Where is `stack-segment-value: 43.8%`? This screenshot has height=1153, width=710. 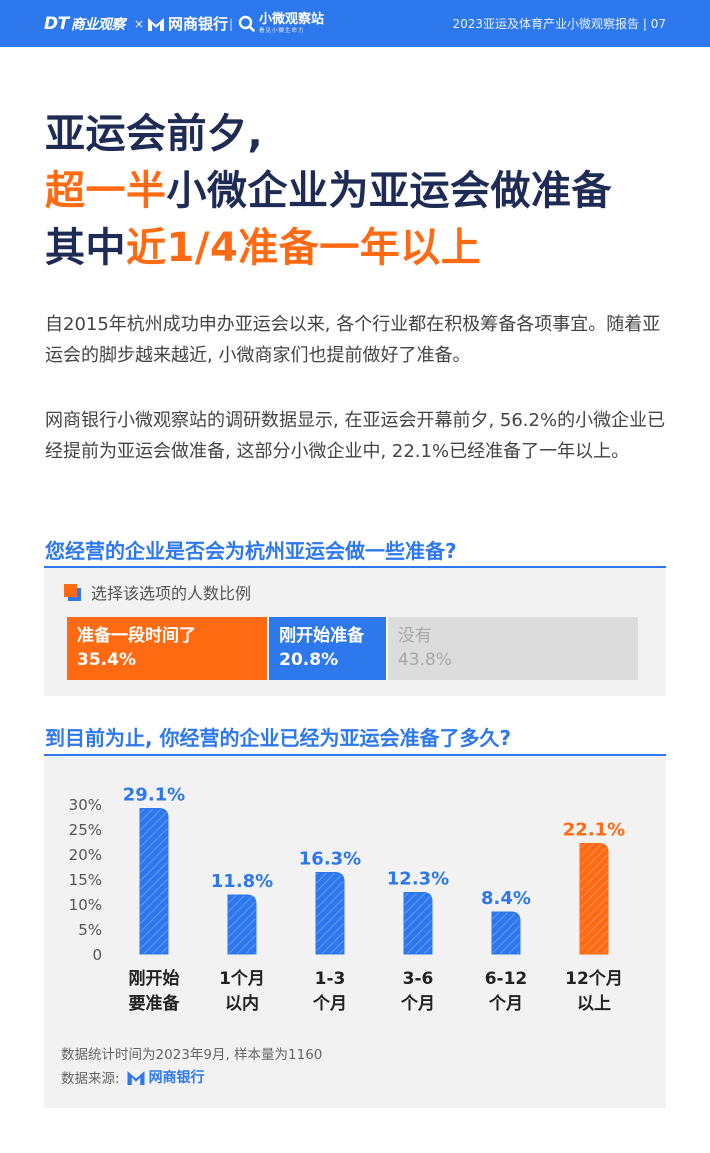 stack-segment-value: 43.8% is located at coordinates (424, 660).